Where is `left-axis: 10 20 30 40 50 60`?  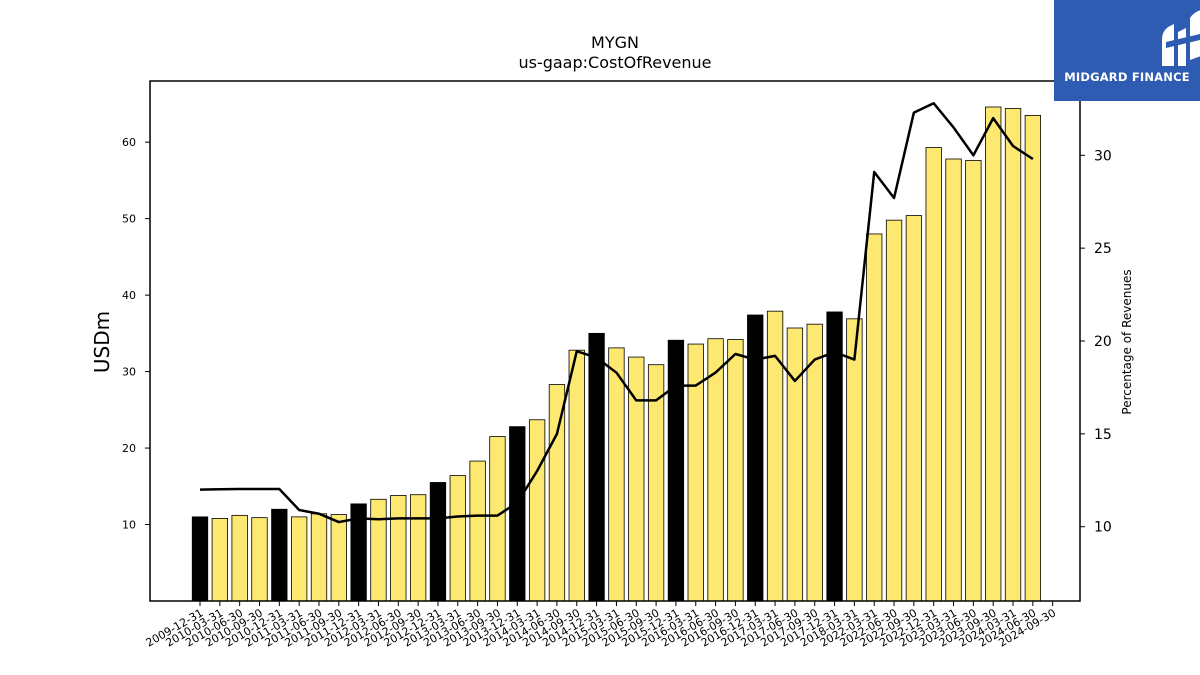 left-axis: 10 20 30 40 50 60 is located at coordinates (136, 334).